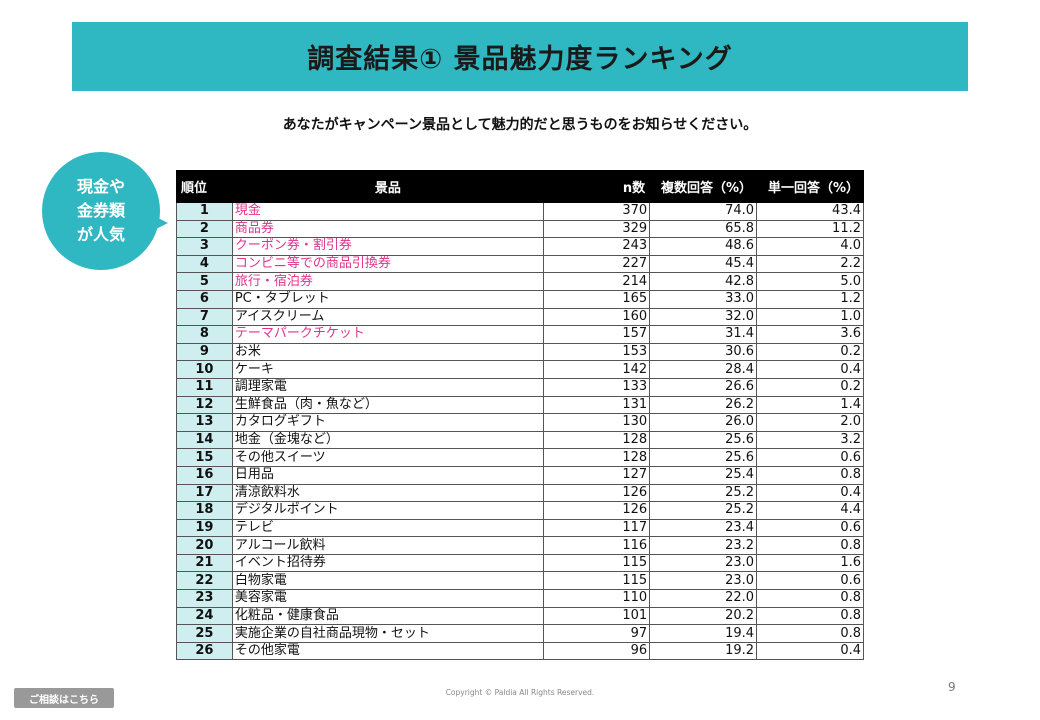 This screenshot has height=720, width=1040. I want to click on multi-cell: 74.0, so click(703, 211).